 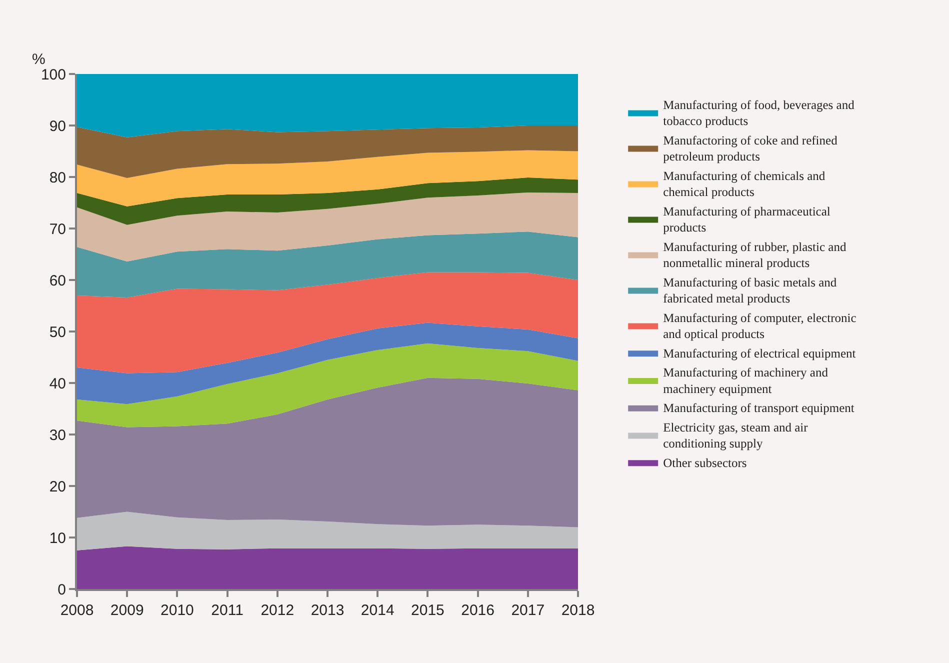 What do you see at coordinates (57, 383) in the screenshot?
I see `y-tick-label: 40` at bounding box center [57, 383].